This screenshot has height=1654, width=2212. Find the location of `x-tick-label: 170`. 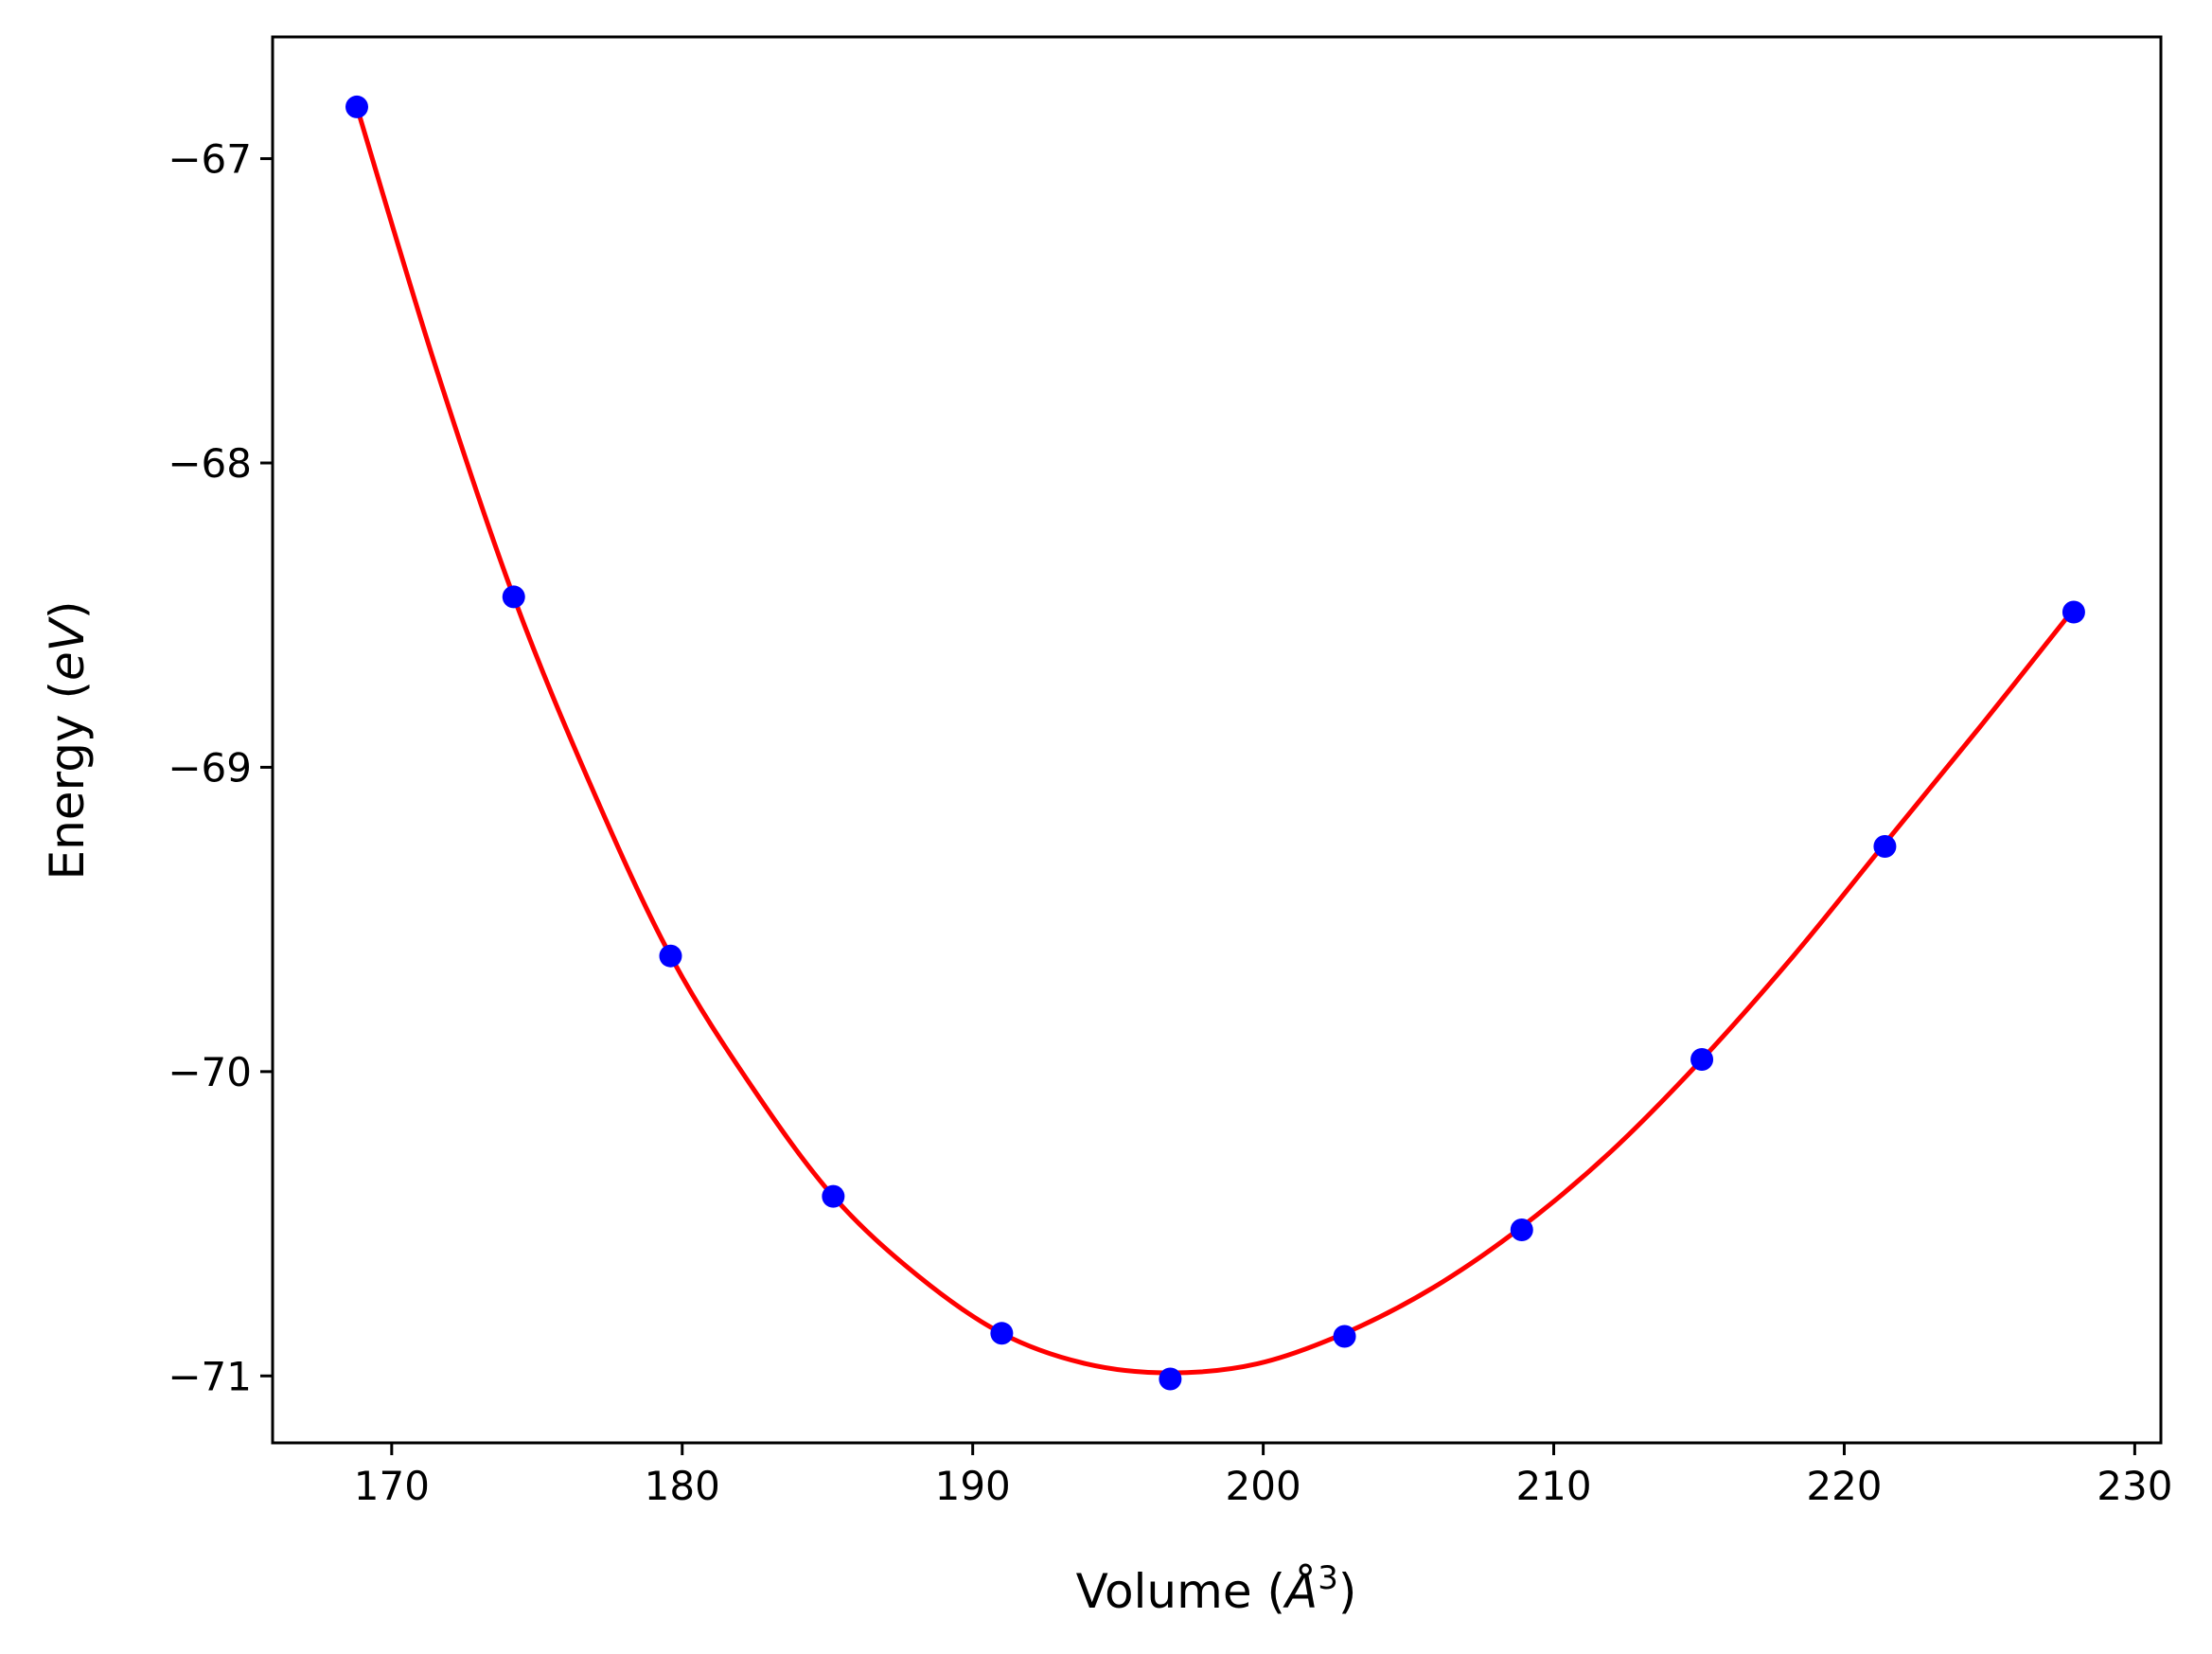

x-tick-label: 170 is located at coordinates (392, 1486).